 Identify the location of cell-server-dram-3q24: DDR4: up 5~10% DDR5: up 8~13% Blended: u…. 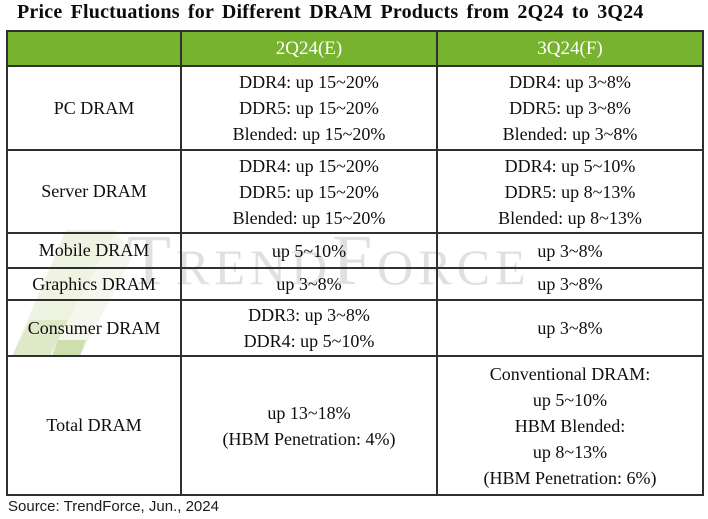
(570, 191).